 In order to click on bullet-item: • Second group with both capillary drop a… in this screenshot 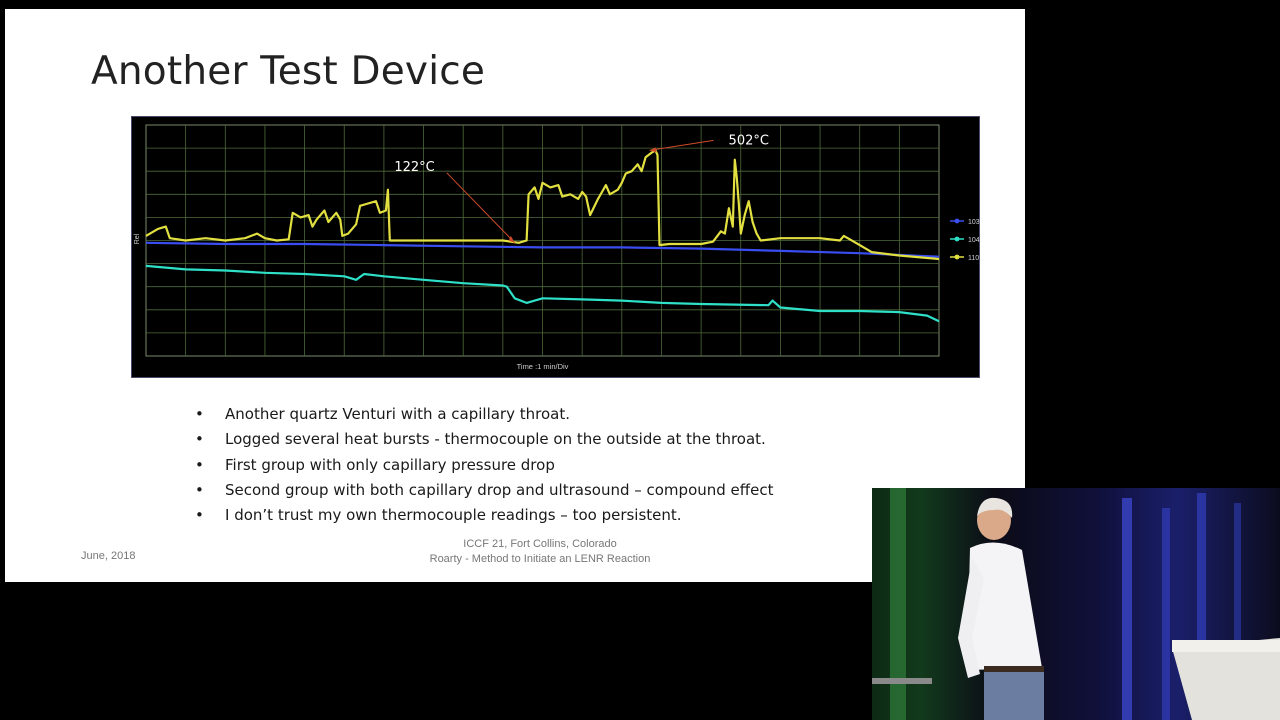, I will do `click(484, 490)`.